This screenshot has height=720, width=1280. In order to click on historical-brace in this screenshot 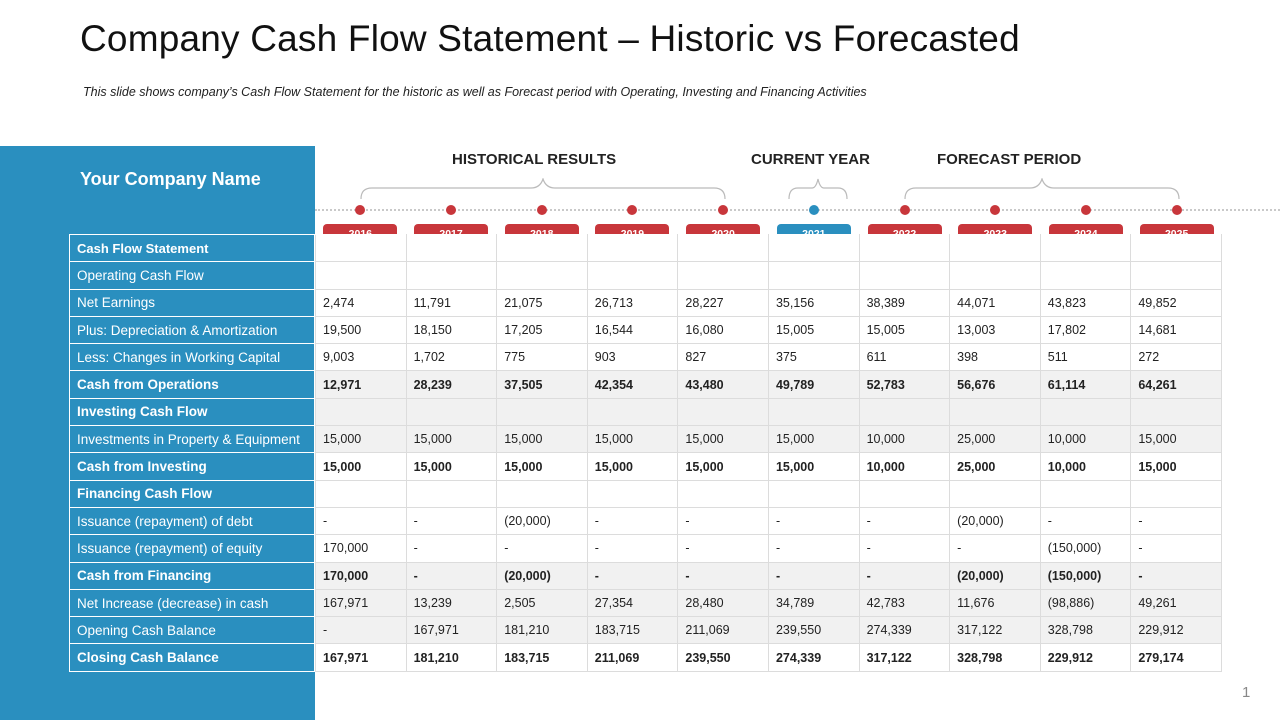, I will do `click(543, 189)`.